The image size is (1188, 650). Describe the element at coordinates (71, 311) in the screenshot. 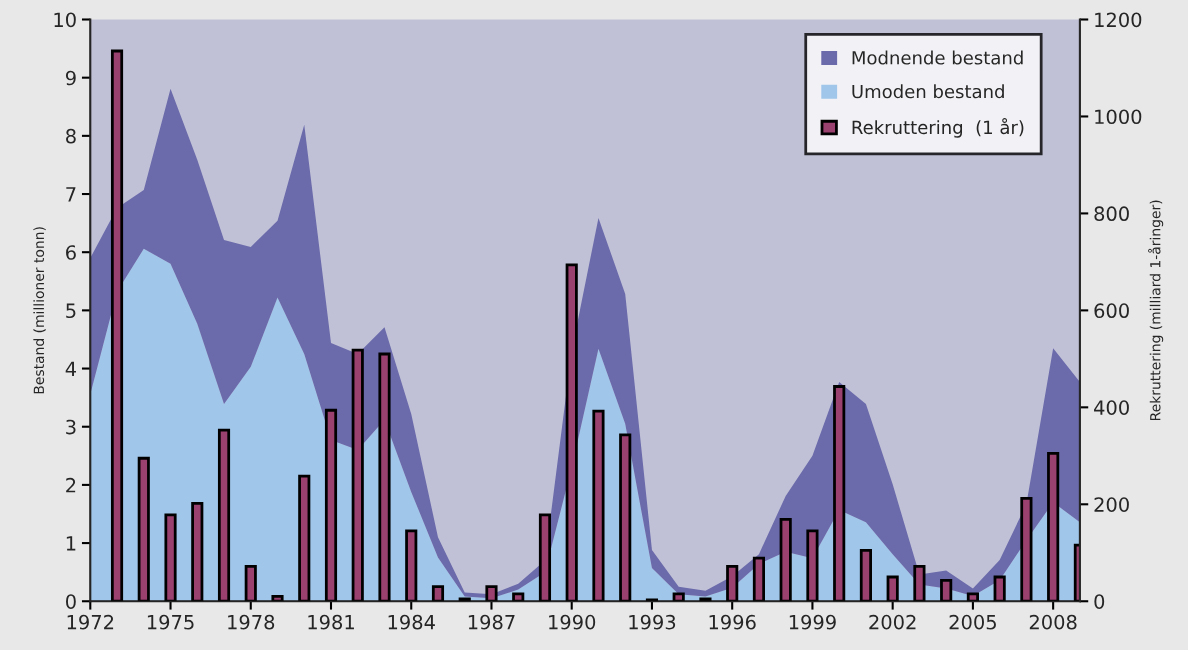

I see `y-tick-label: 5` at that location.